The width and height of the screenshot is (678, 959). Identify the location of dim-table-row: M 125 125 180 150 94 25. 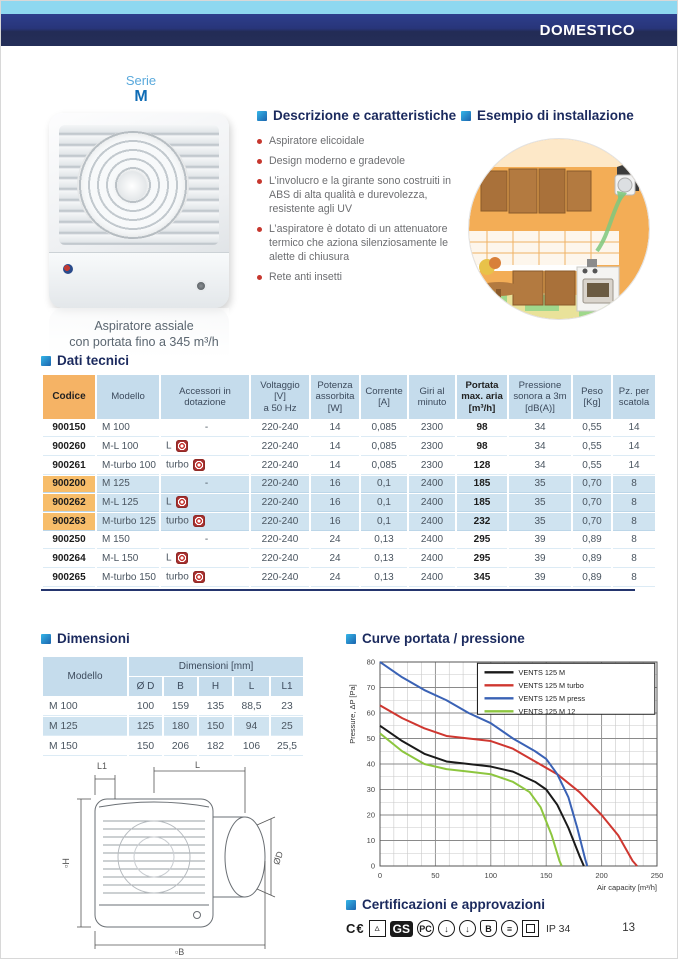
(173, 726).